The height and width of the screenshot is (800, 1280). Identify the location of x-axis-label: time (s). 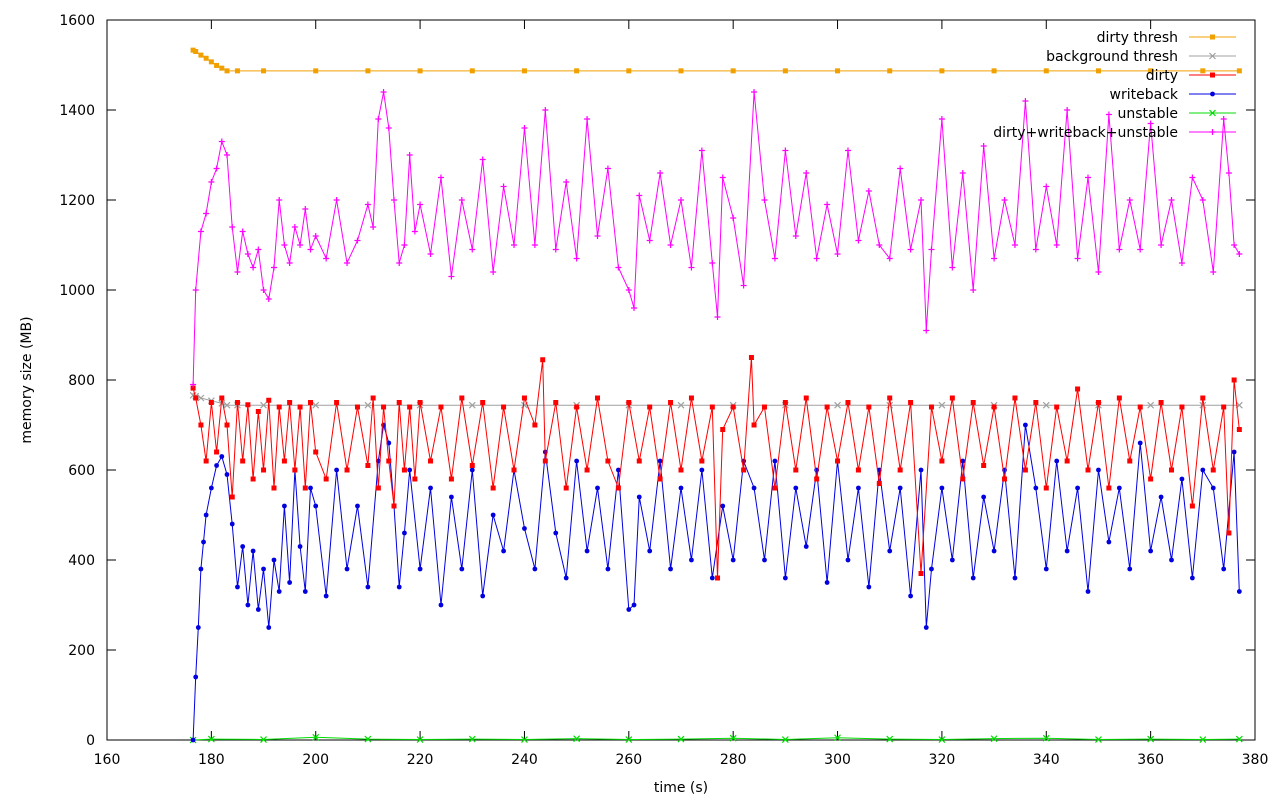
(681, 788).